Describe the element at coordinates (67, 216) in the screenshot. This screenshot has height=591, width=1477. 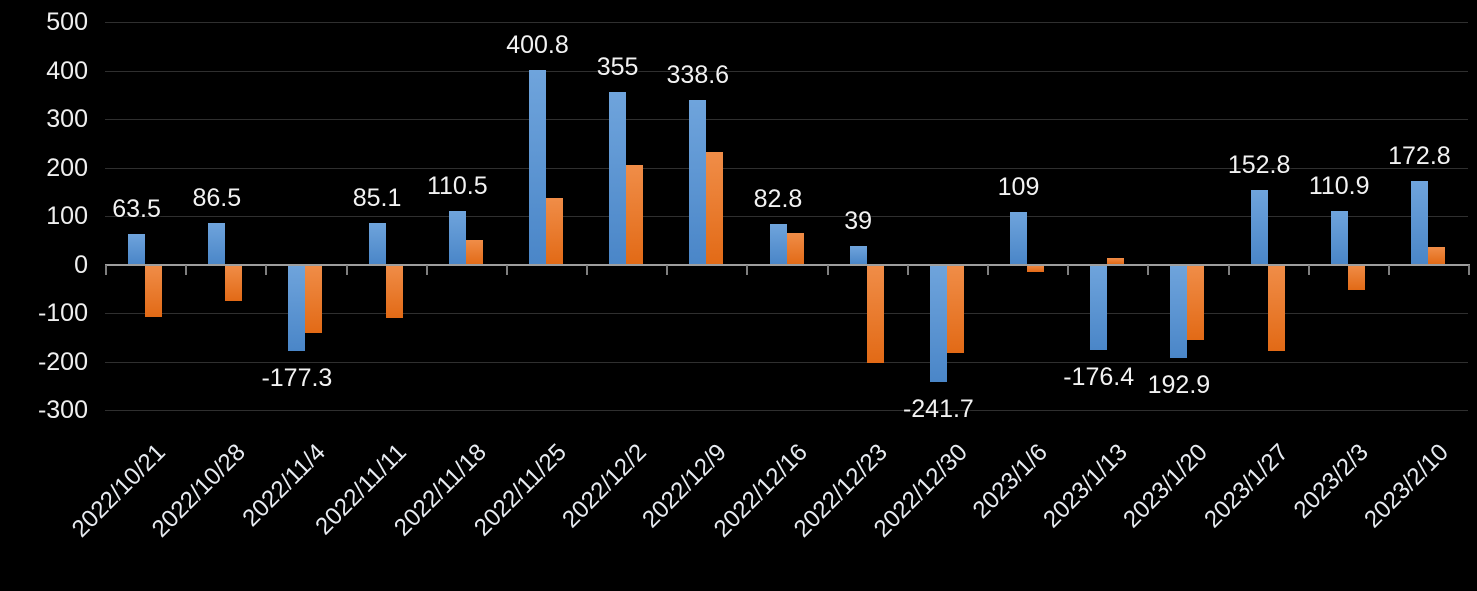
I see `y-axis-tick-label: 100` at that location.